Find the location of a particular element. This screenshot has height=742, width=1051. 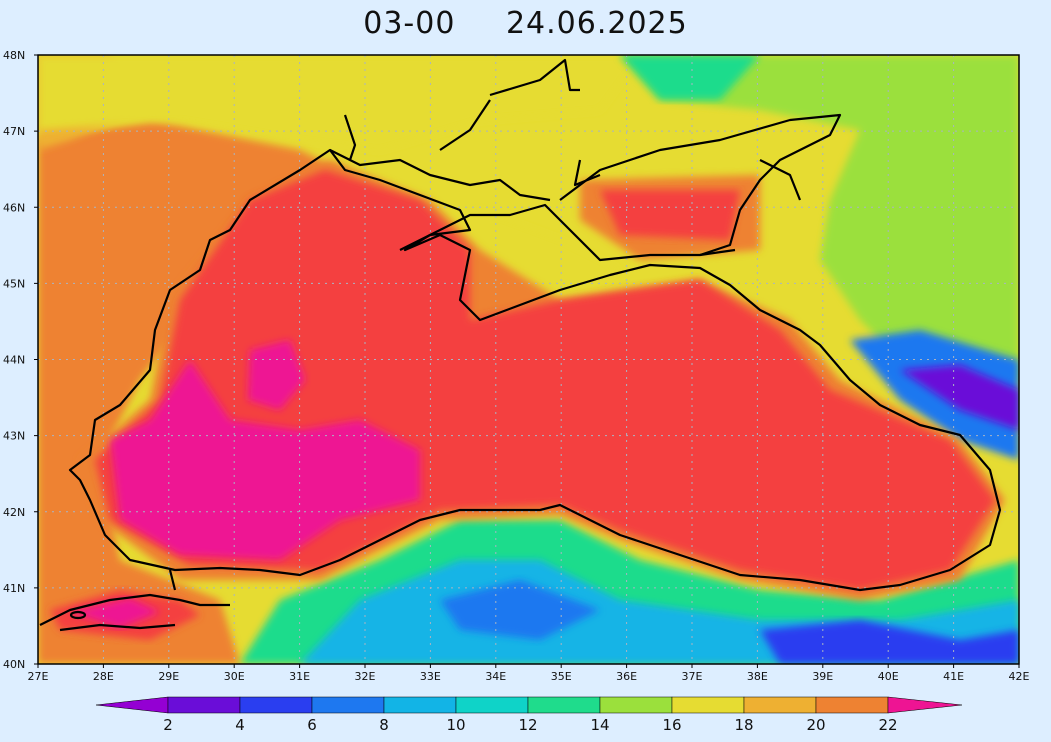

lon-label: 35E is located at coordinates (561, 676).